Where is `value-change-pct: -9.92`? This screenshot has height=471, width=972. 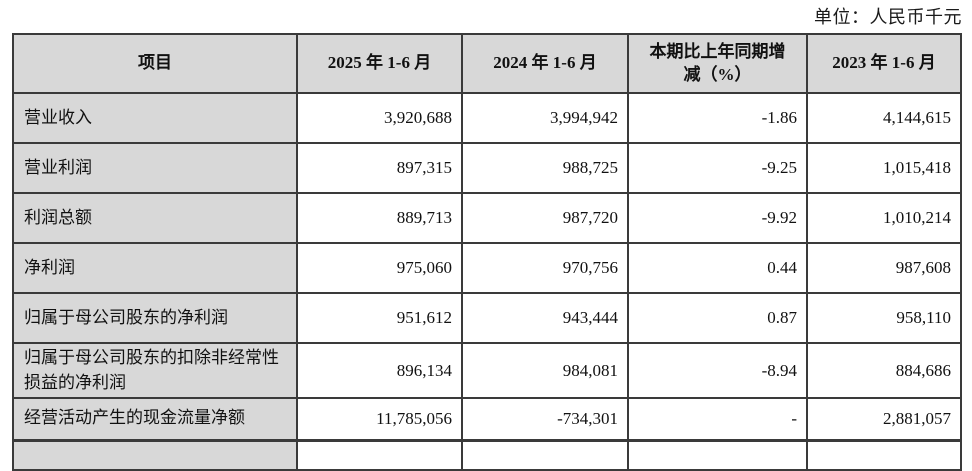 value-change-pct: -9.92 is located at coordinates (717, 218).